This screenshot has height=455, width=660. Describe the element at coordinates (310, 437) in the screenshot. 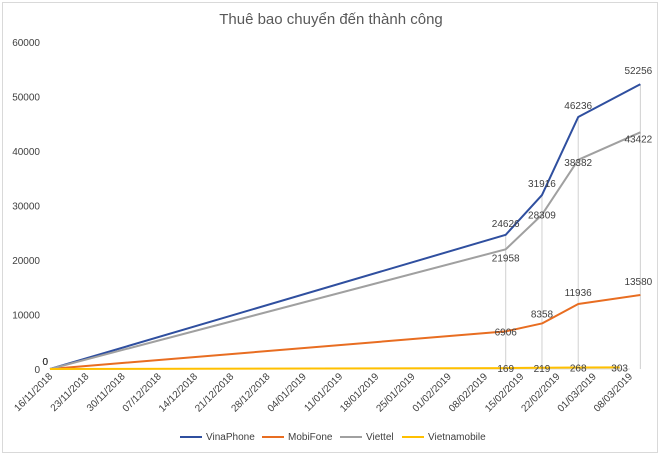

I see `legend-label: MobiFone` at that location.